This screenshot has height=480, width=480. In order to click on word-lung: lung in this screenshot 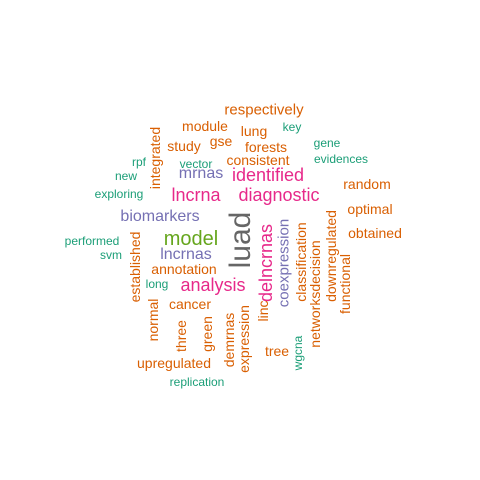, I will do `click(254, 131)`.